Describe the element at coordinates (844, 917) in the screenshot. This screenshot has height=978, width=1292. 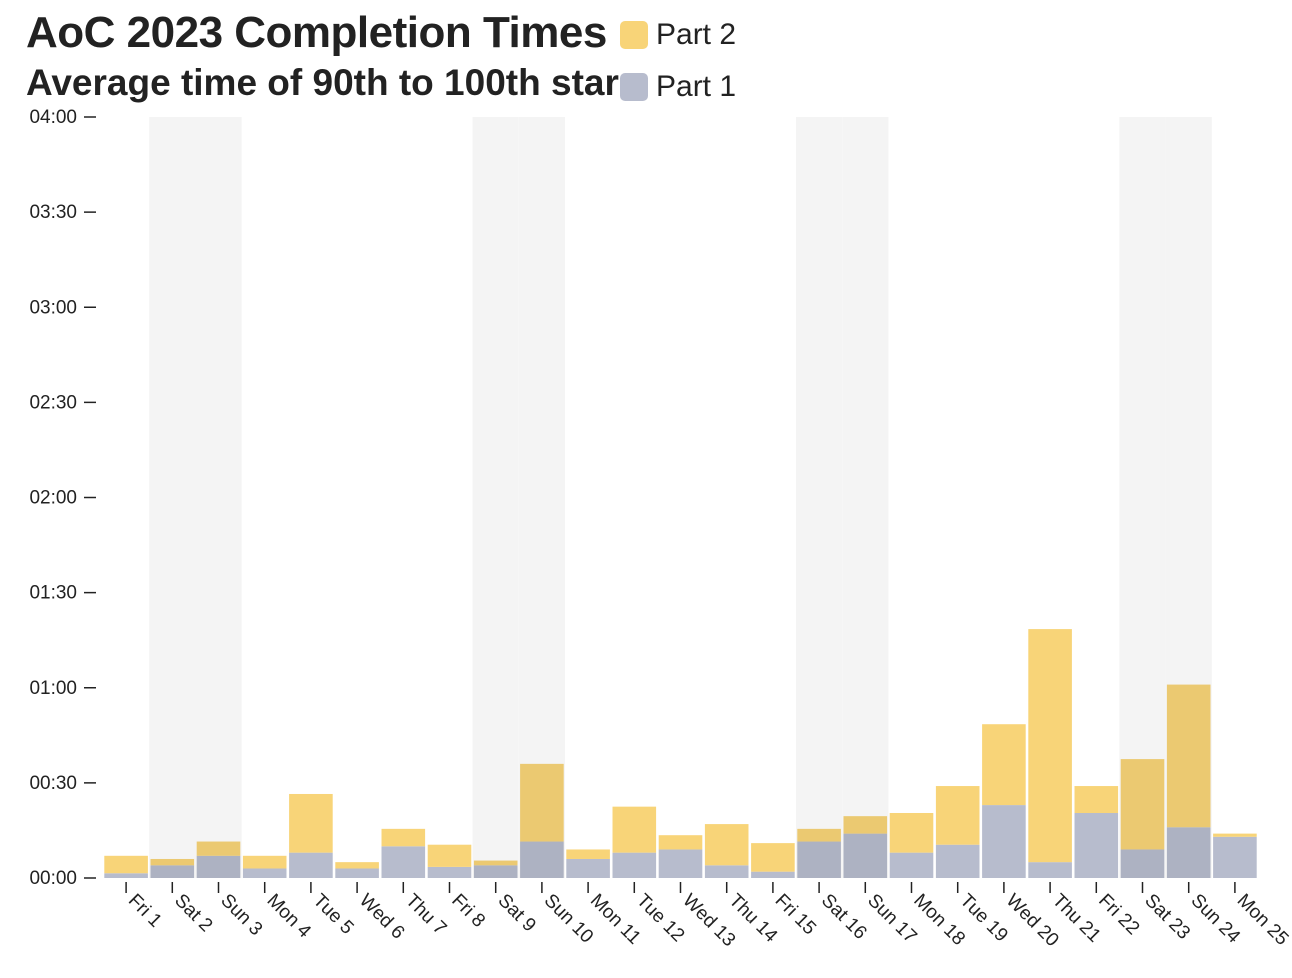
I see `x-tick-label: Sat 16` at that location.